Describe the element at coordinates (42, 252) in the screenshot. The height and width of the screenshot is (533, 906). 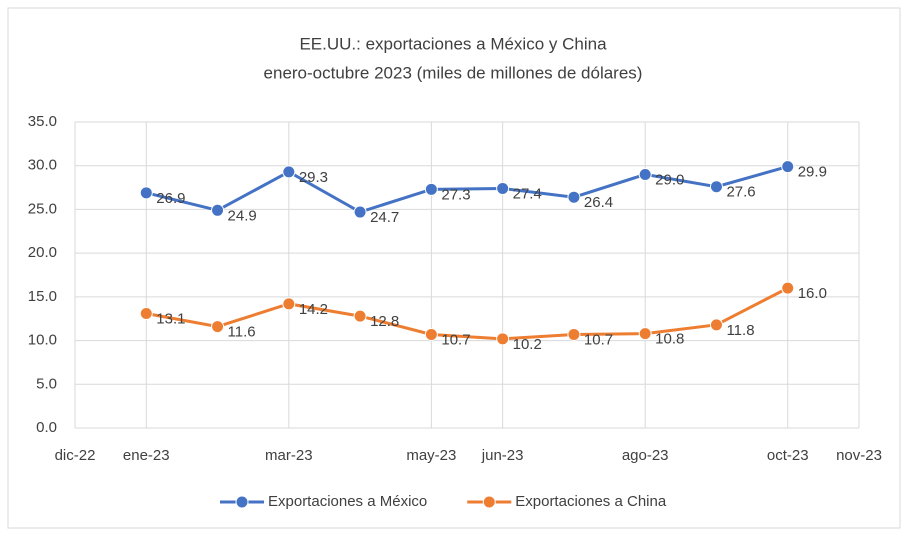
I see `y-tick-label: 20.0` at that location.